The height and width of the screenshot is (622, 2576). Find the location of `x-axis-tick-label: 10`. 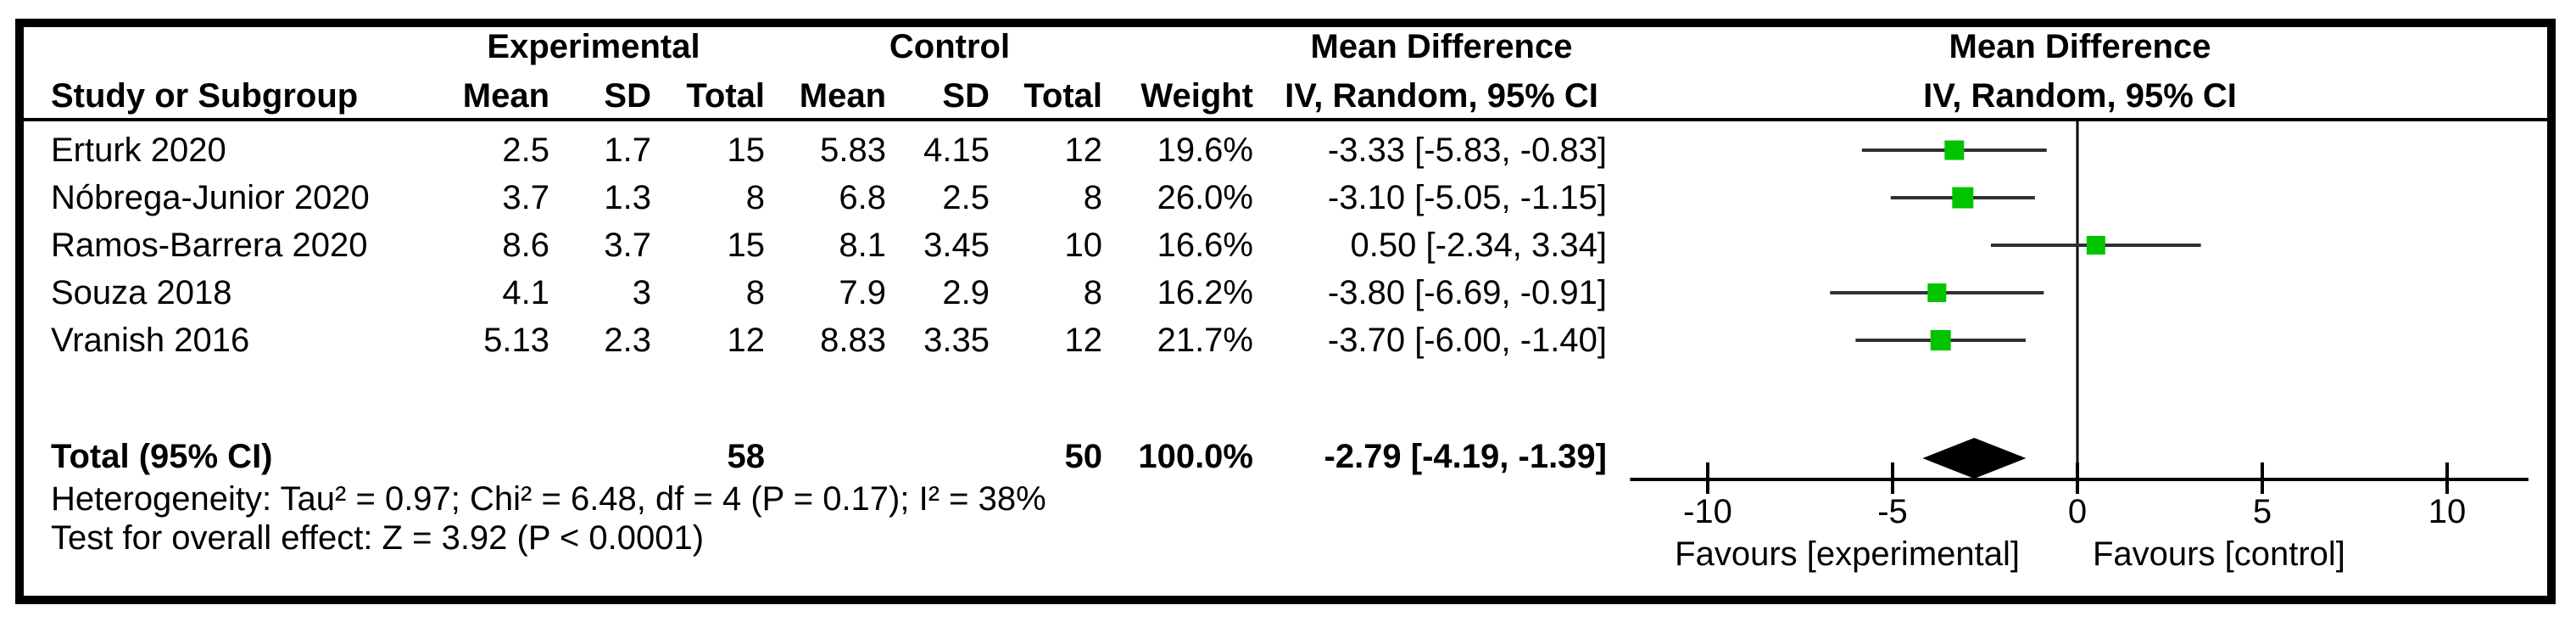

x-axis-tick-label: 10 is located at coordinates (2447, 512).